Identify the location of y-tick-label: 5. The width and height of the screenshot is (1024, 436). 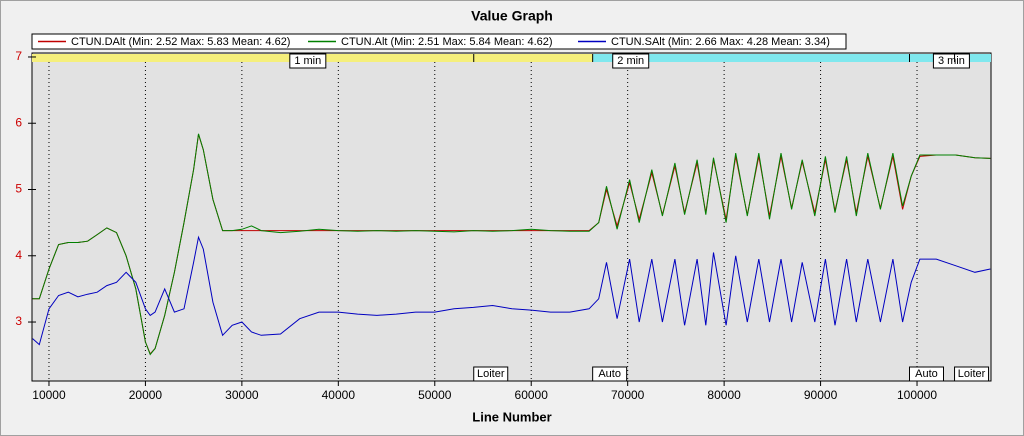
(18, 189).